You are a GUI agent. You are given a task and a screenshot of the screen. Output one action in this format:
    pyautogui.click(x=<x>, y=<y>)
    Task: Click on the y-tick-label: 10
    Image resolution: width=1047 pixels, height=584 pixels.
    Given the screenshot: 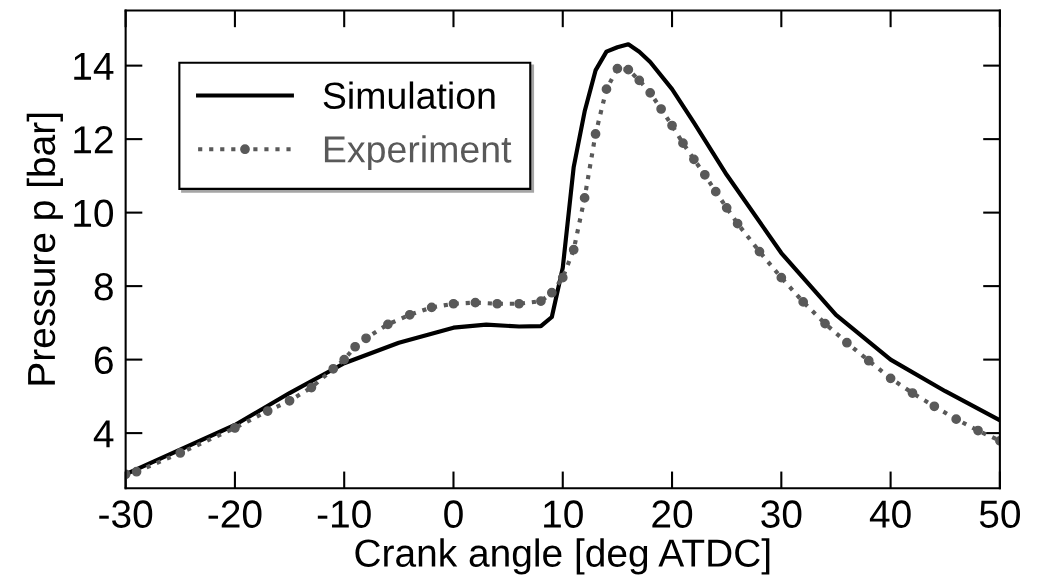 What is the action you would take?
    pyautogui.click(x=94, y=213)
    